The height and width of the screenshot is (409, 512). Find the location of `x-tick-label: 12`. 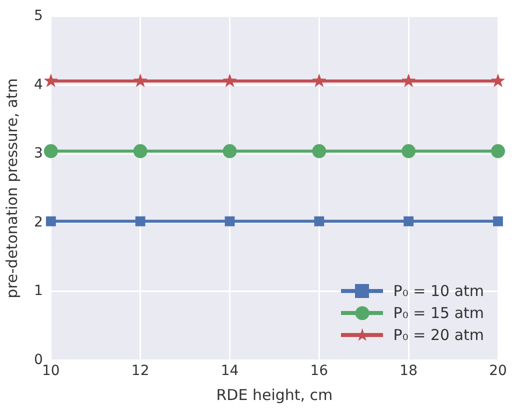

x-tick-label: 12 is located at coordinates (140, 371).